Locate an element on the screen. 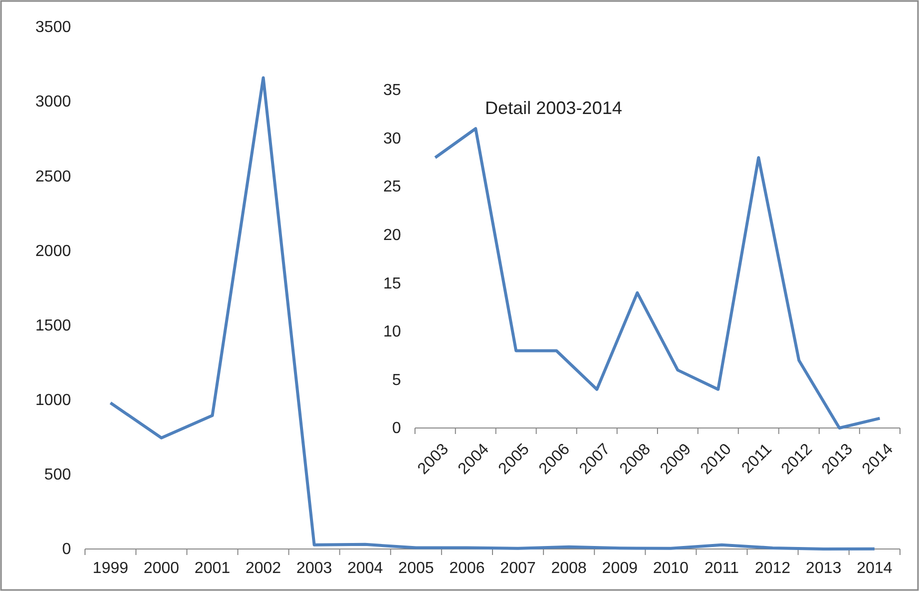  chart-title: Detail 2003-2014 is located at coordinates (553, 108).